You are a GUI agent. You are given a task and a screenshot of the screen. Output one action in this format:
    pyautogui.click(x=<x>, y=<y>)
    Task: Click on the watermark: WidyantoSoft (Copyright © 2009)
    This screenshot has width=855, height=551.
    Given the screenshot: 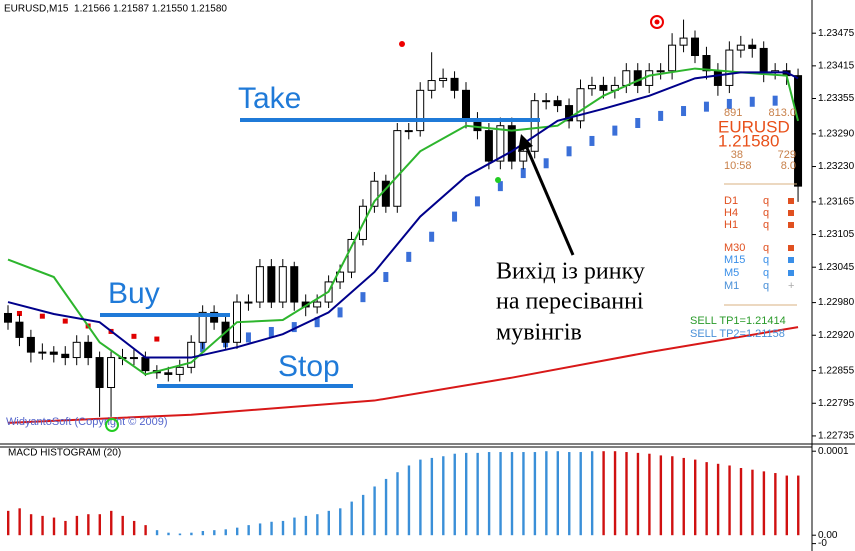 What is the action you would take?
    pyautogui.click(x=87, y=422)
    